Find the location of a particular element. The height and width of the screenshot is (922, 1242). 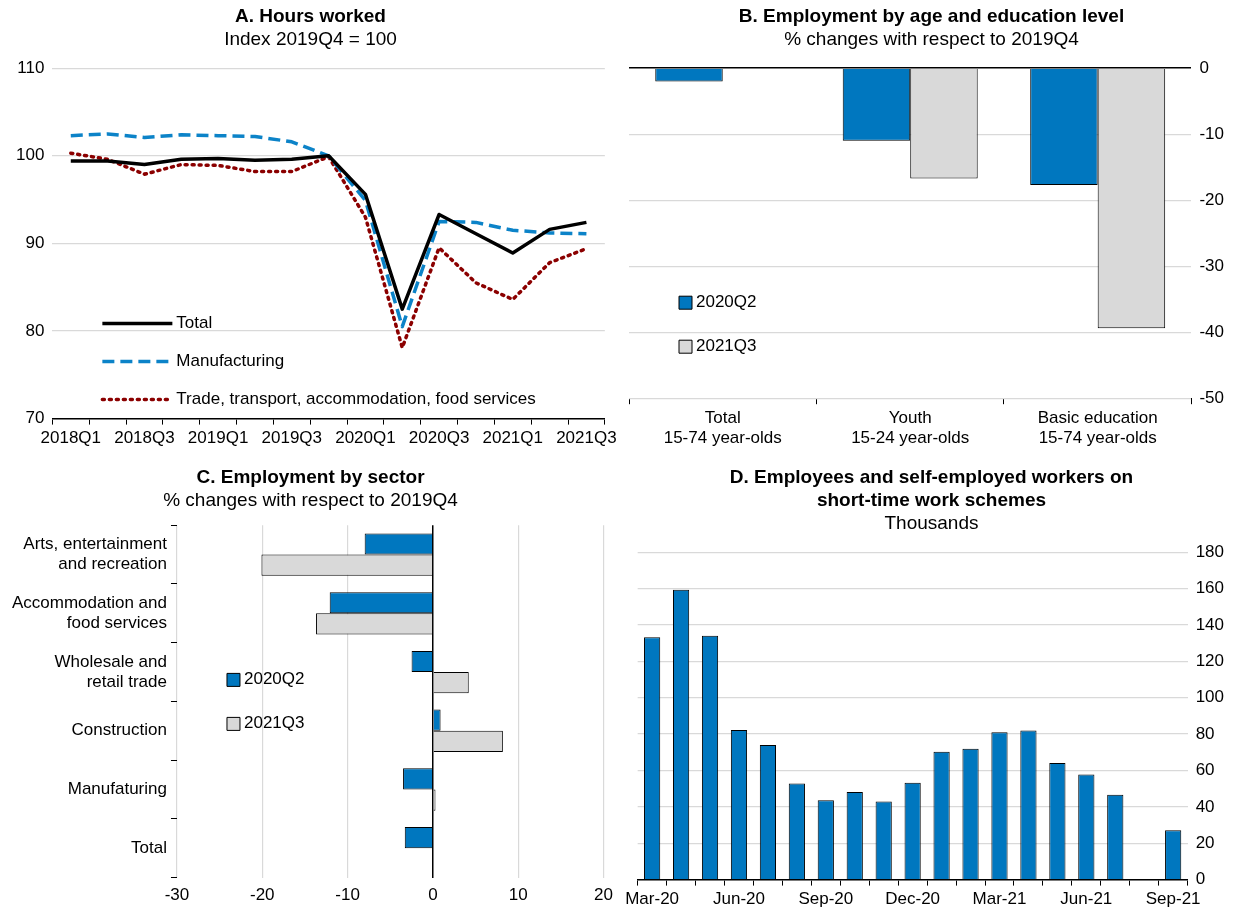

y-tick-label: 110 is located at coordinates (31, 67).